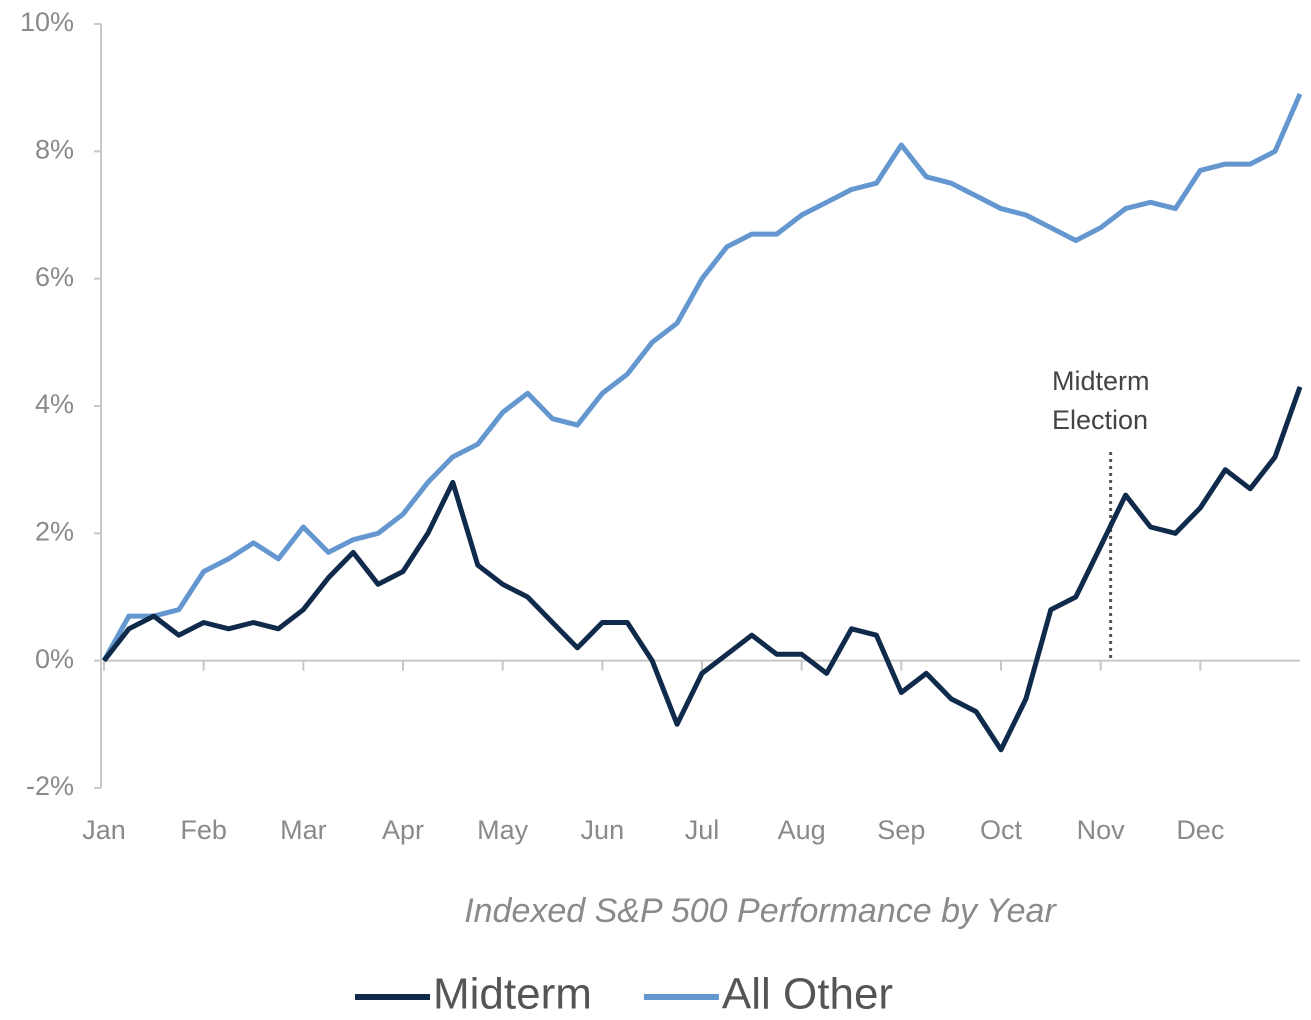 The height and width of the screenshot is (1020, 1311). I want to click on x-tick-label: May, so click(503, 830).